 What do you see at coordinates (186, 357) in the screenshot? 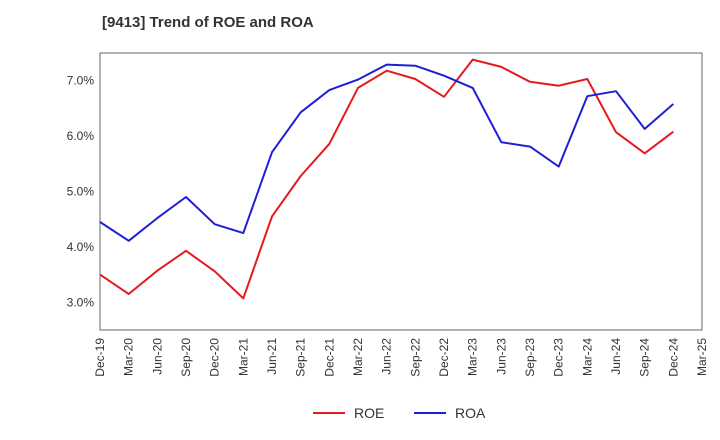
I see `x-tick-label: Sep-20` at bounding box center [186, 357].